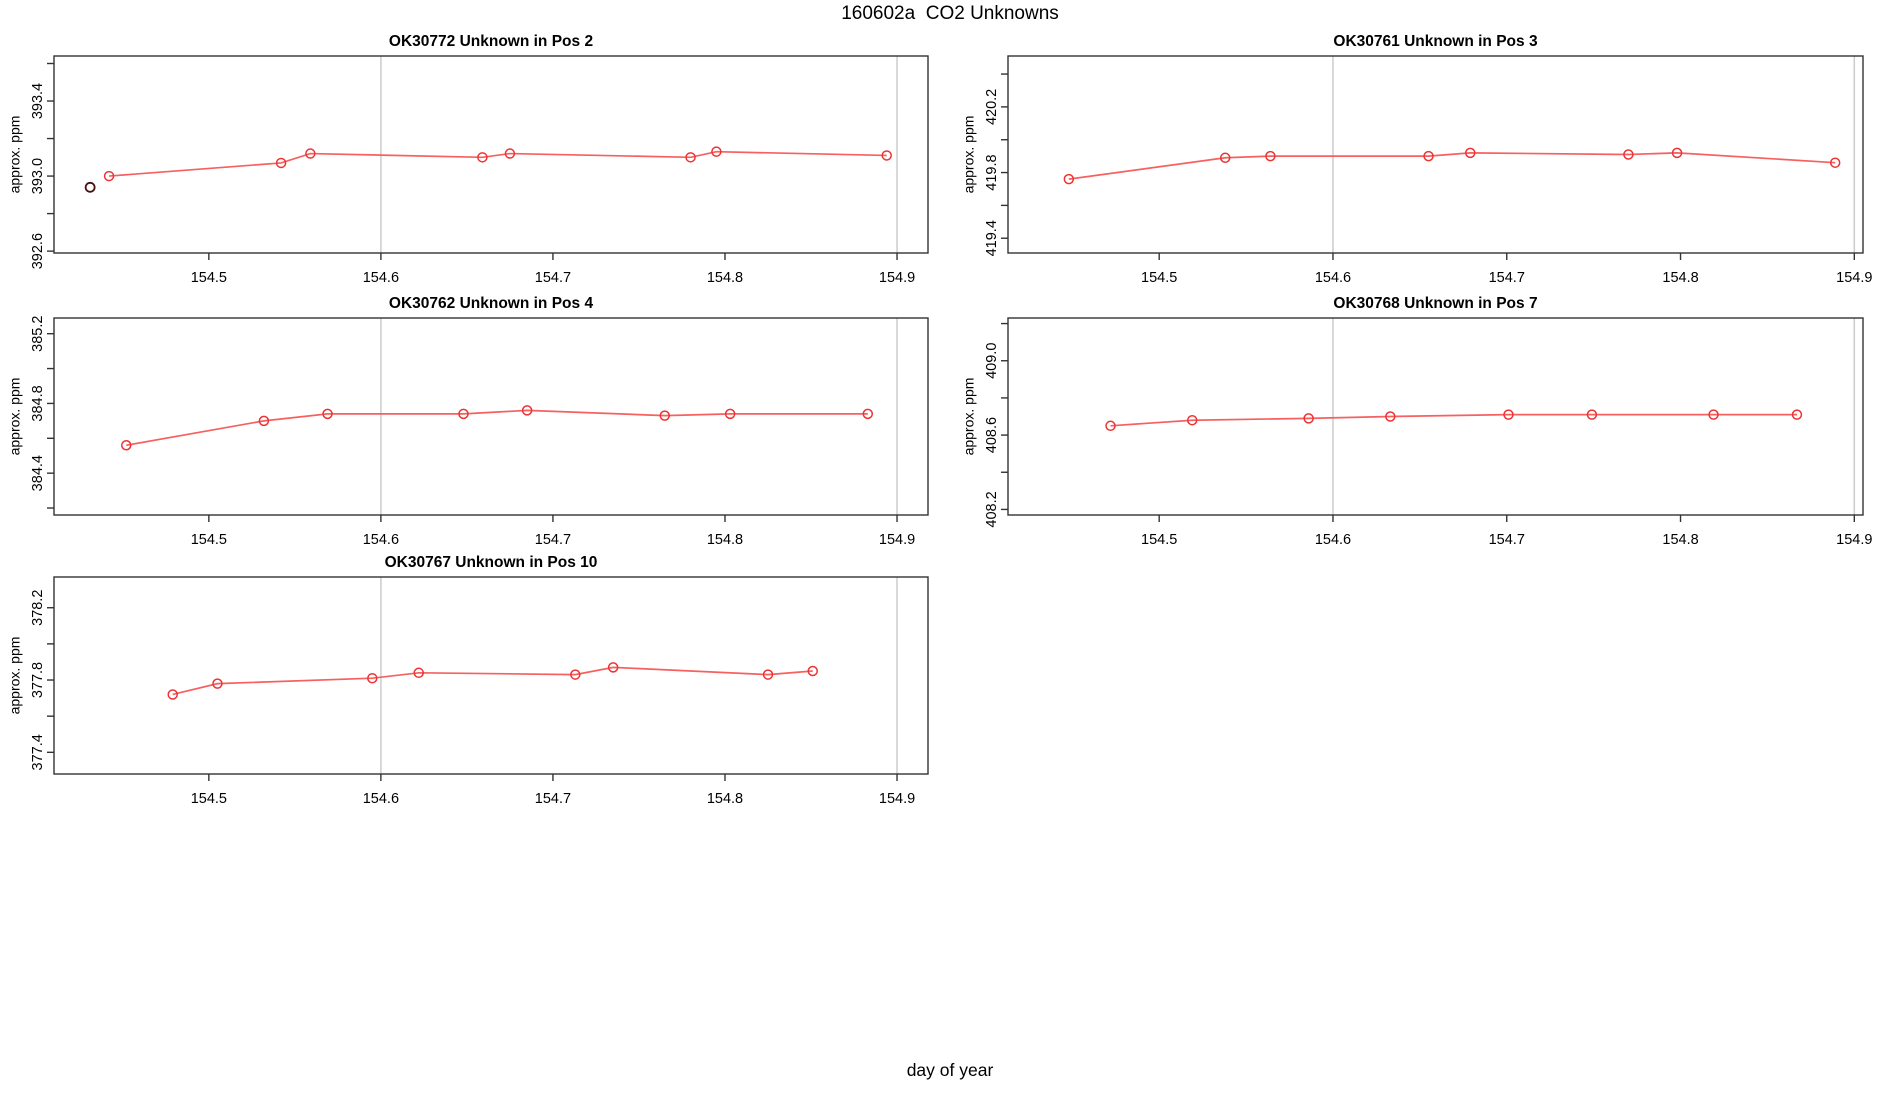 The height and width of the screenshot is (1100, 1900). What do you see at coordinates (38, 752) in the screenshot?
I see `y-tick-label: 377.4` at bounding box center [38, 752].